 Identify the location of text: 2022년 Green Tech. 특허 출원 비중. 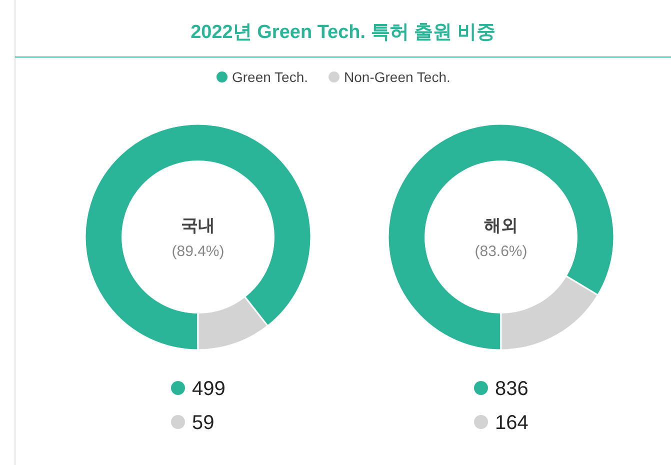
(343, 32).